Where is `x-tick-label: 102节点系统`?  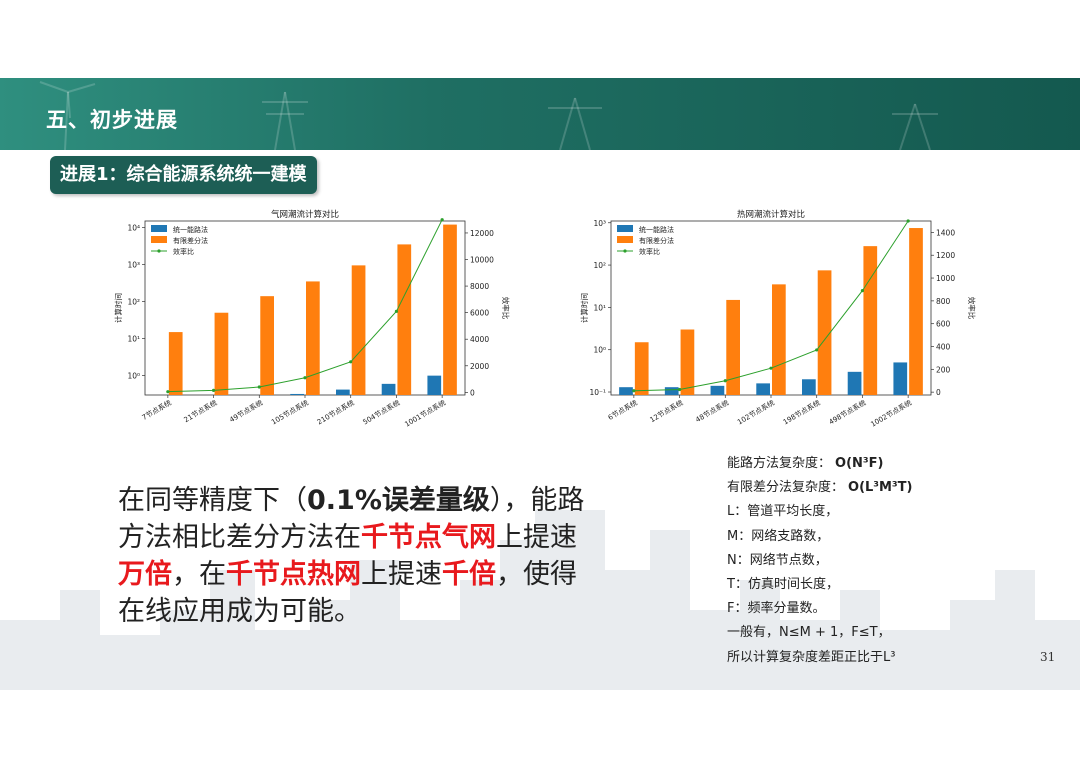 x-tick-label: 102节点系统 is located at coordinates (756, 412).